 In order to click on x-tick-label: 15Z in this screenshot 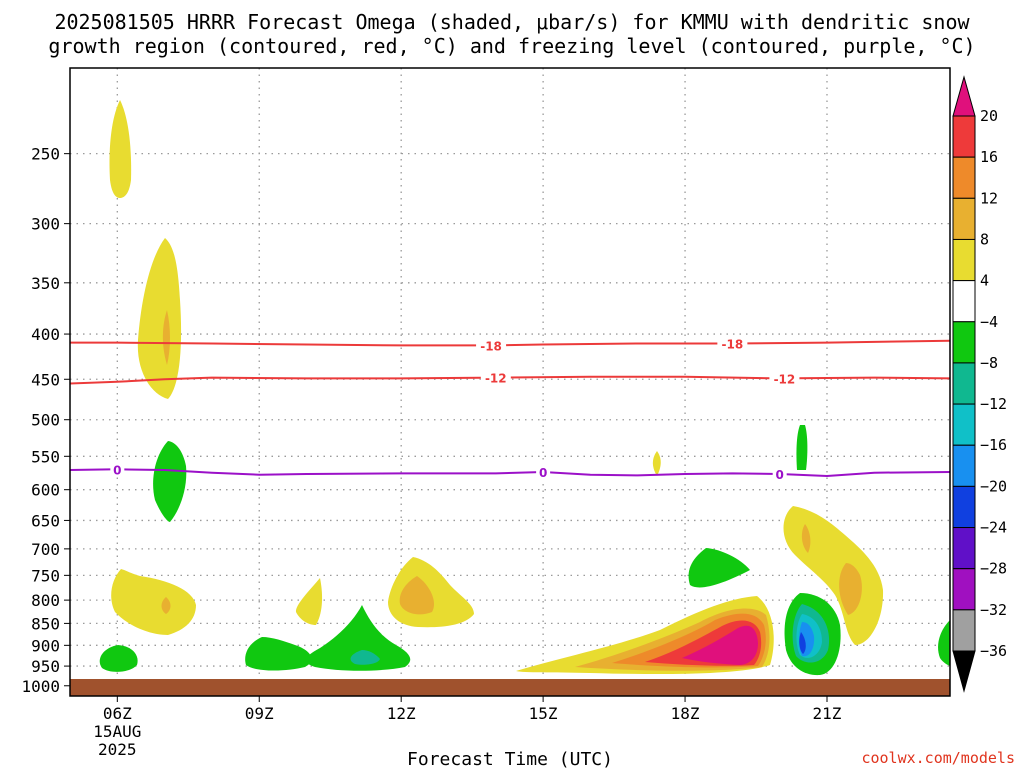, I will do `click(543, 713)`.